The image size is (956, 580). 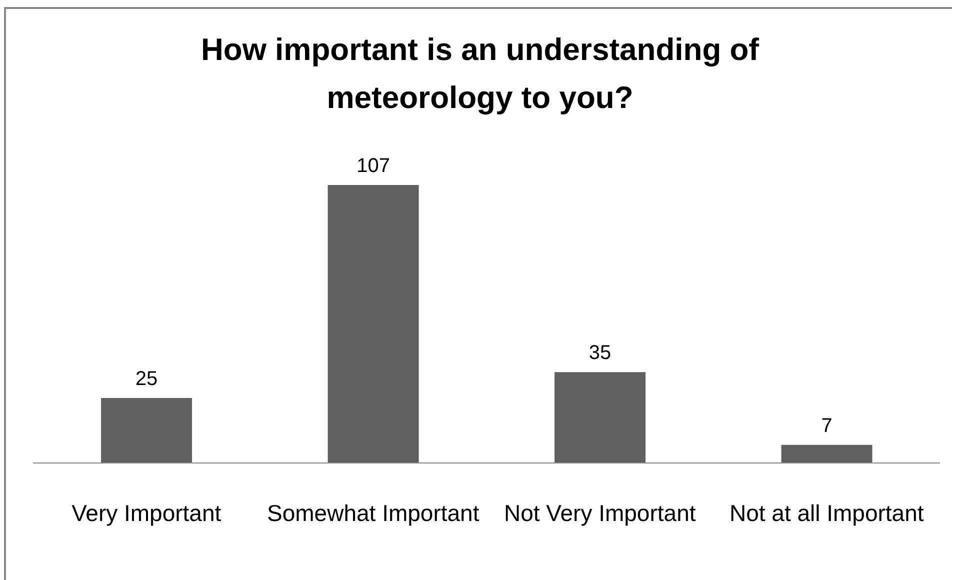 What do you see at coordinates (480, 74) in the screenshot?
I see `chart-title: How important is an understanding of meteorology to you?` at bounding box center [480, 74].